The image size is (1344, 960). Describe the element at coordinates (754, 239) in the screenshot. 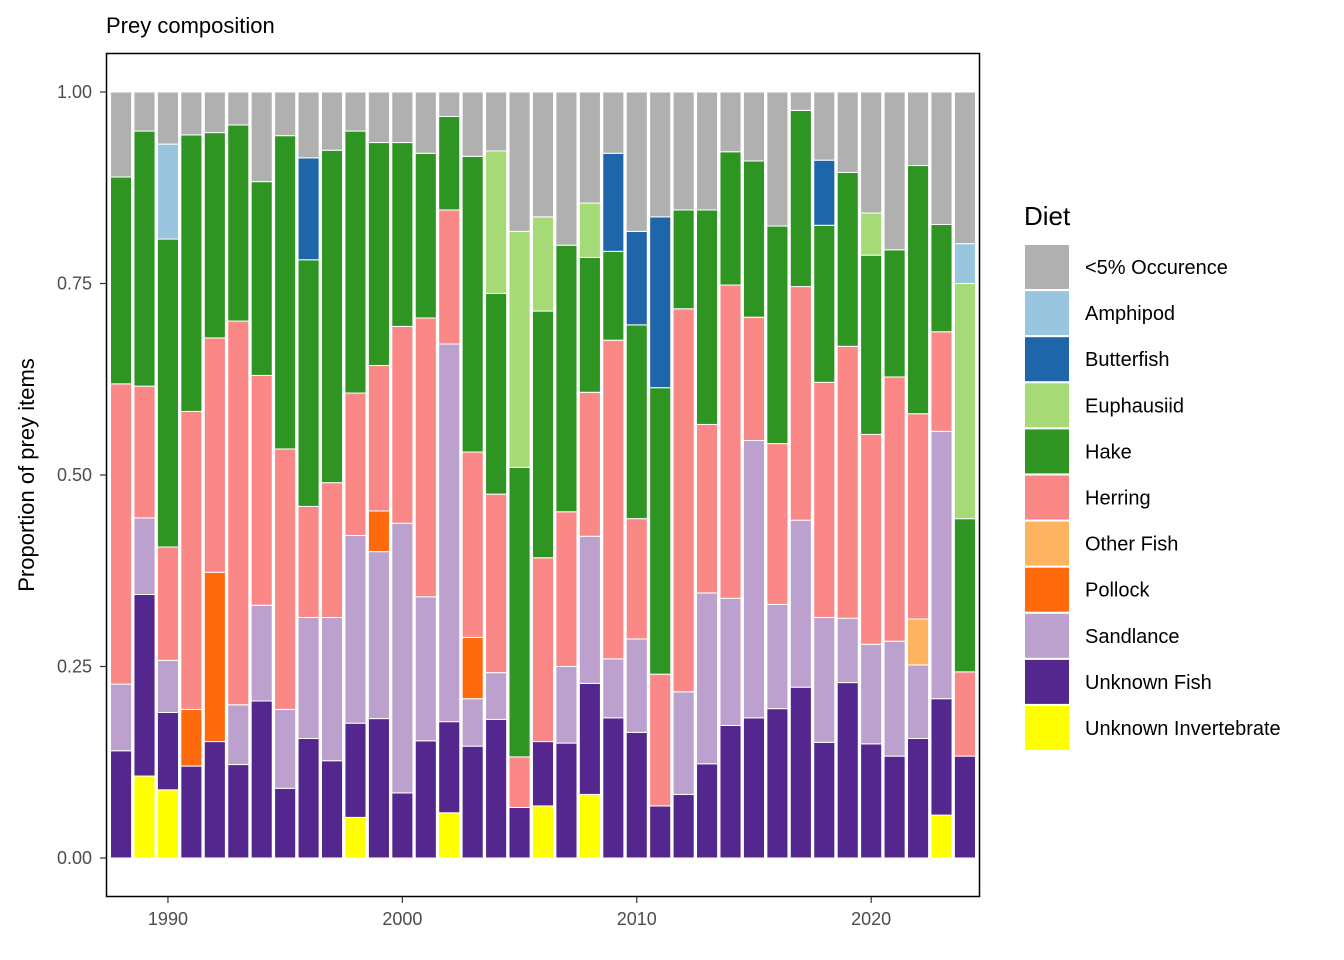

I see `bar-segment-hake-2015` at that location.